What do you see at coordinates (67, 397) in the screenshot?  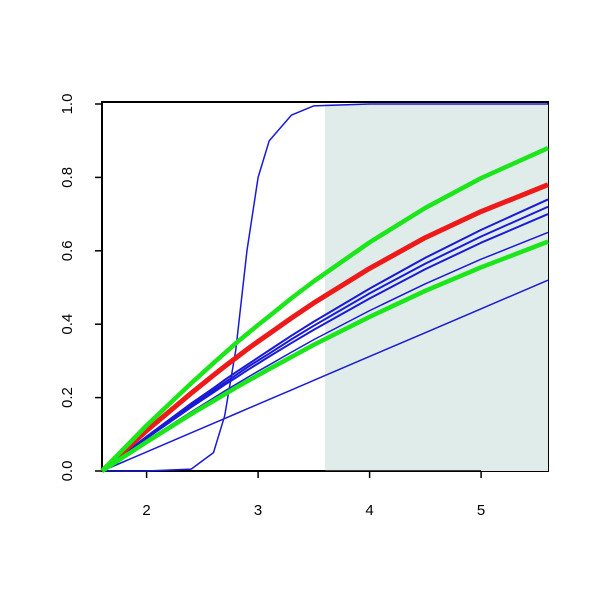 I see `y-tick-label: 0.2` at bounding box center [67, 397].